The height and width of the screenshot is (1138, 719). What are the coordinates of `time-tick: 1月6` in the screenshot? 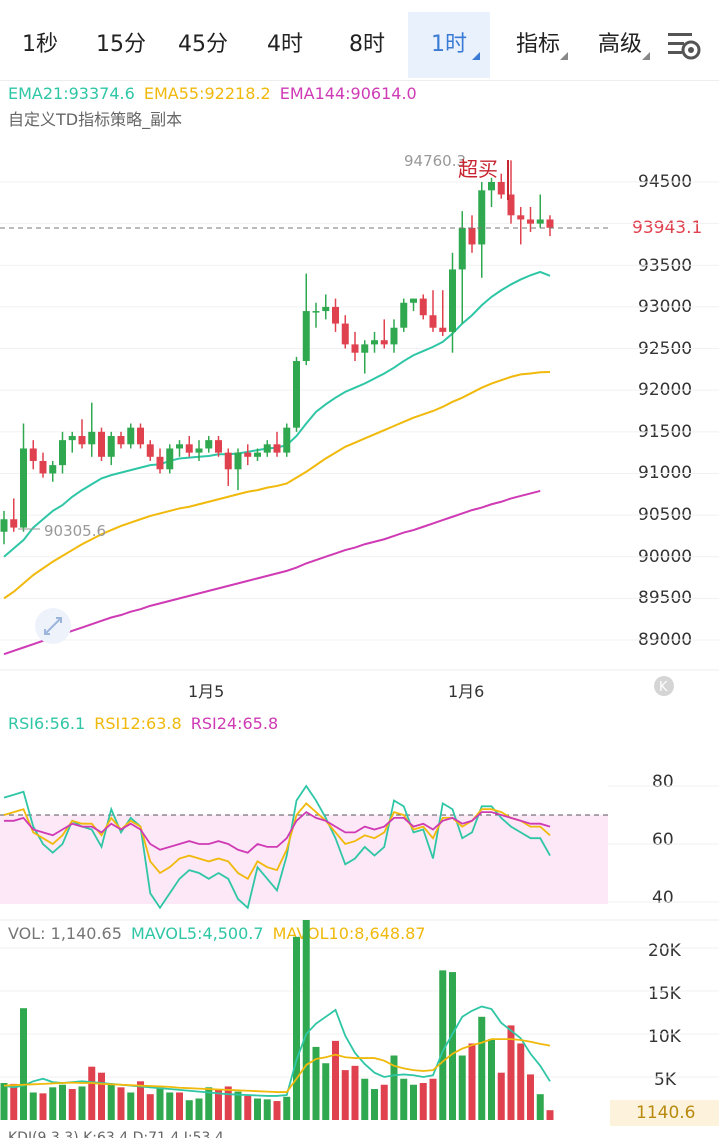 It's located at (466, 691).